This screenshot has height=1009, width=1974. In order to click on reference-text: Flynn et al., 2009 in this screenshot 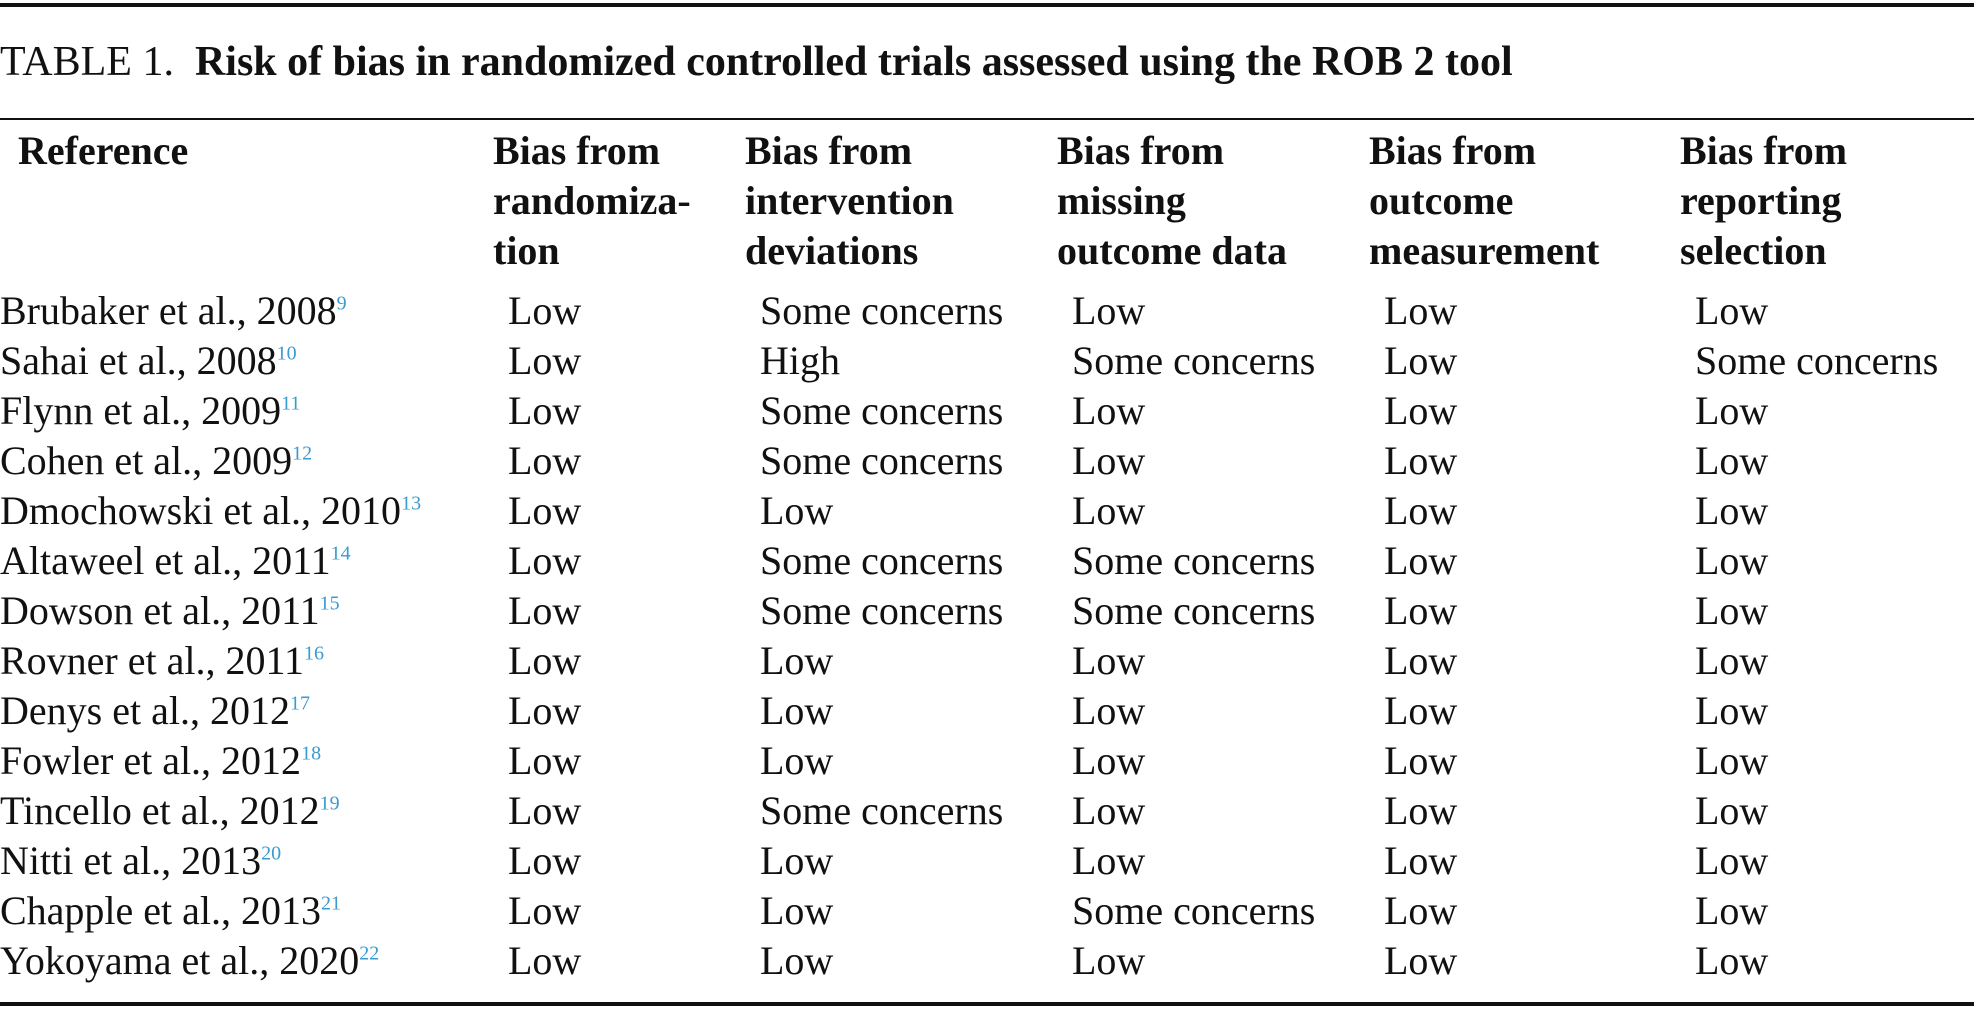, I will do `click(141, 410)`.